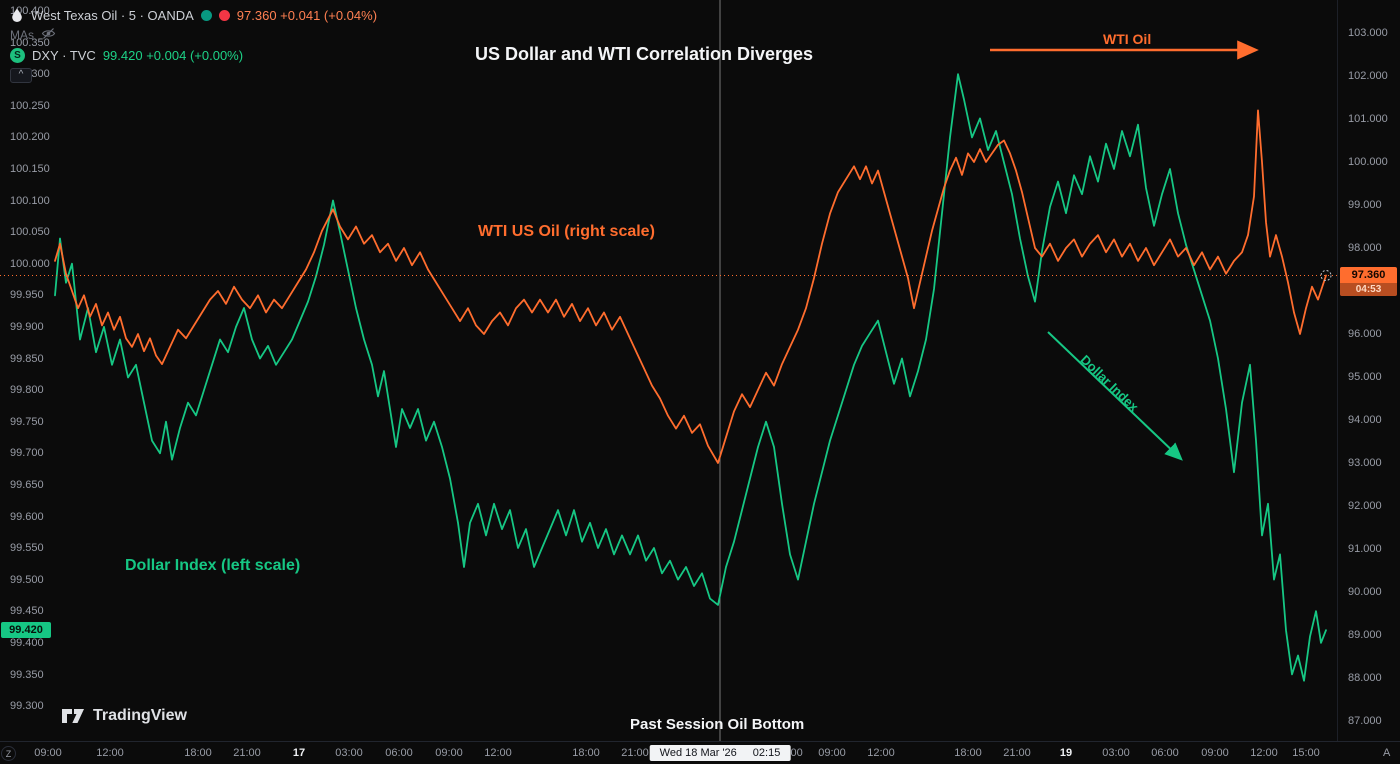  Describe the element at coordinates (30, 169) in the screenshot. I see `price-axis-label: 100.150` at that location.